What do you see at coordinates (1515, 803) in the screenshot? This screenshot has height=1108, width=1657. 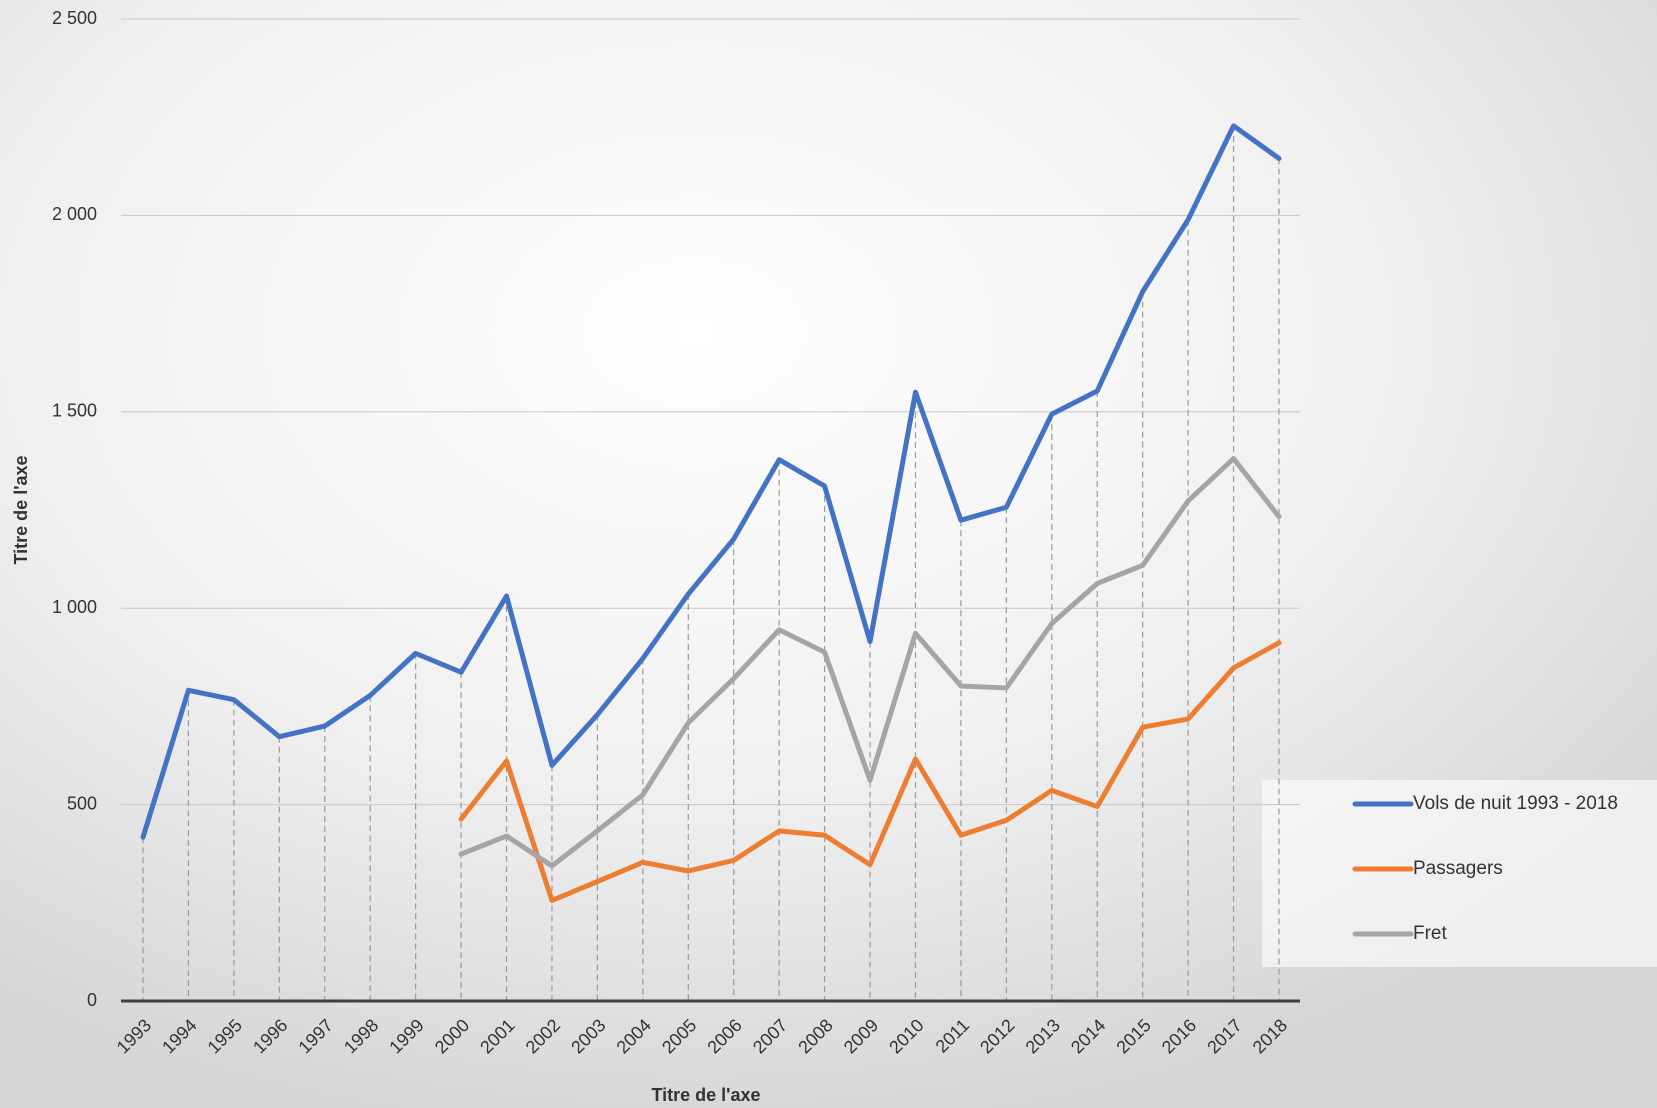 I see `legend-label: Vols de nuit 1993 - 2018` at bounding box center [1515, 803].